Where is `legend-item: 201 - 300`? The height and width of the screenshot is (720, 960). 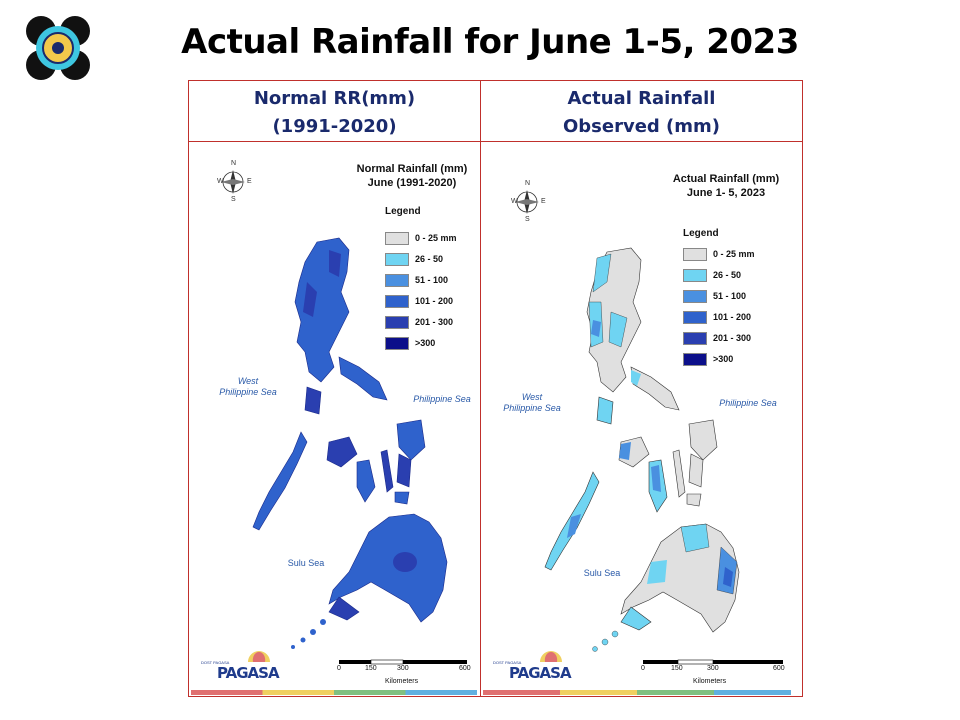 legend-item: 201 - 300 is located at coordinates (419, 322).